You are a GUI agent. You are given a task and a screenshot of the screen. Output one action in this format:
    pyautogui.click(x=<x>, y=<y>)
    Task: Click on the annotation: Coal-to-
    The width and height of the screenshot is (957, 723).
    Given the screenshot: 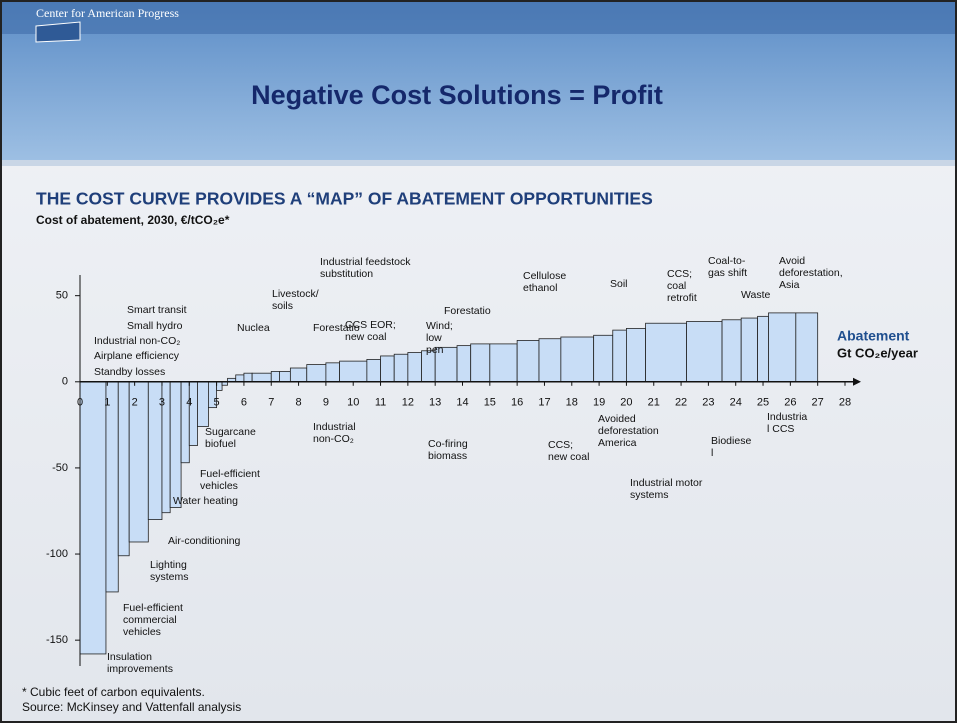 What is the action you would take?
    pyautogui.click(x=727, y=261)
    